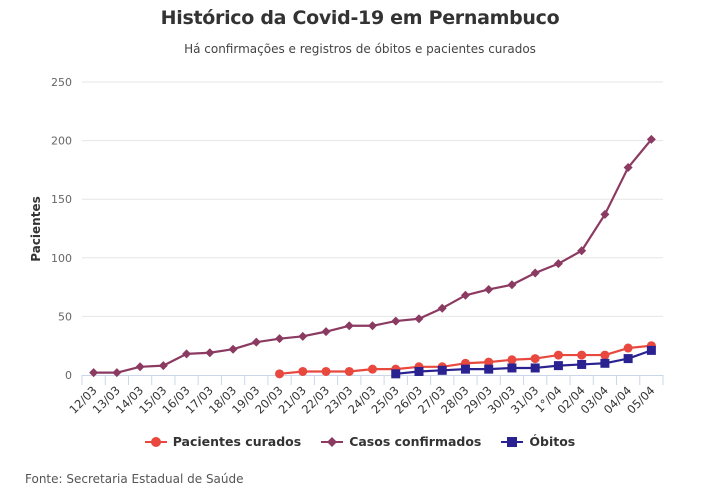 Image resolution: width=720 pixels, height=492 pixels. What do you see at coordinates (237, 441) in the screenshot?
I see `legend-label: Pacientes curados` at bounding box center [237, 441].